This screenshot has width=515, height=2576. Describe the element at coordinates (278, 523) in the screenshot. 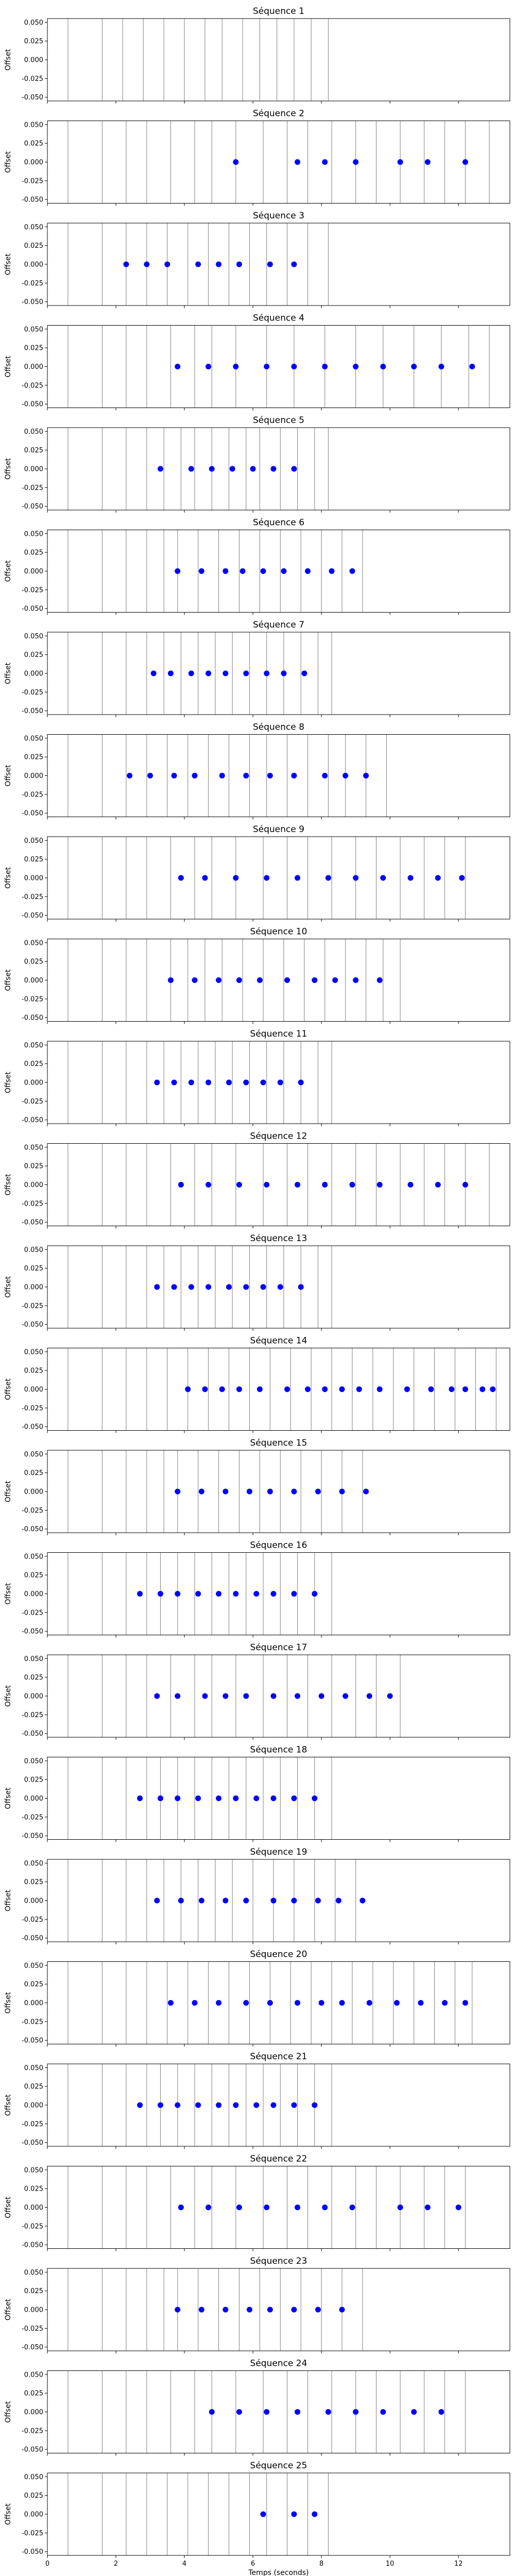

I see `subplot-title: Séquence 6` at that location.